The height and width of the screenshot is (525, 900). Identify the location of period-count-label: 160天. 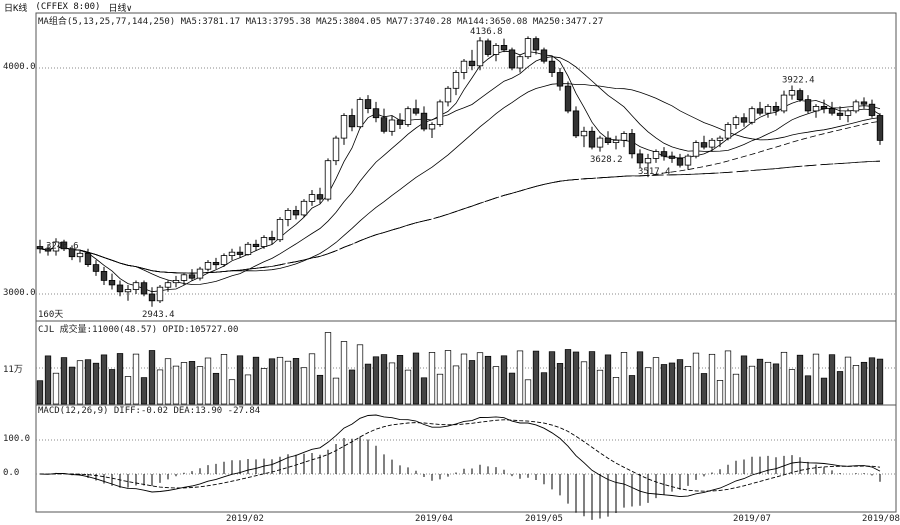
(51, 315).